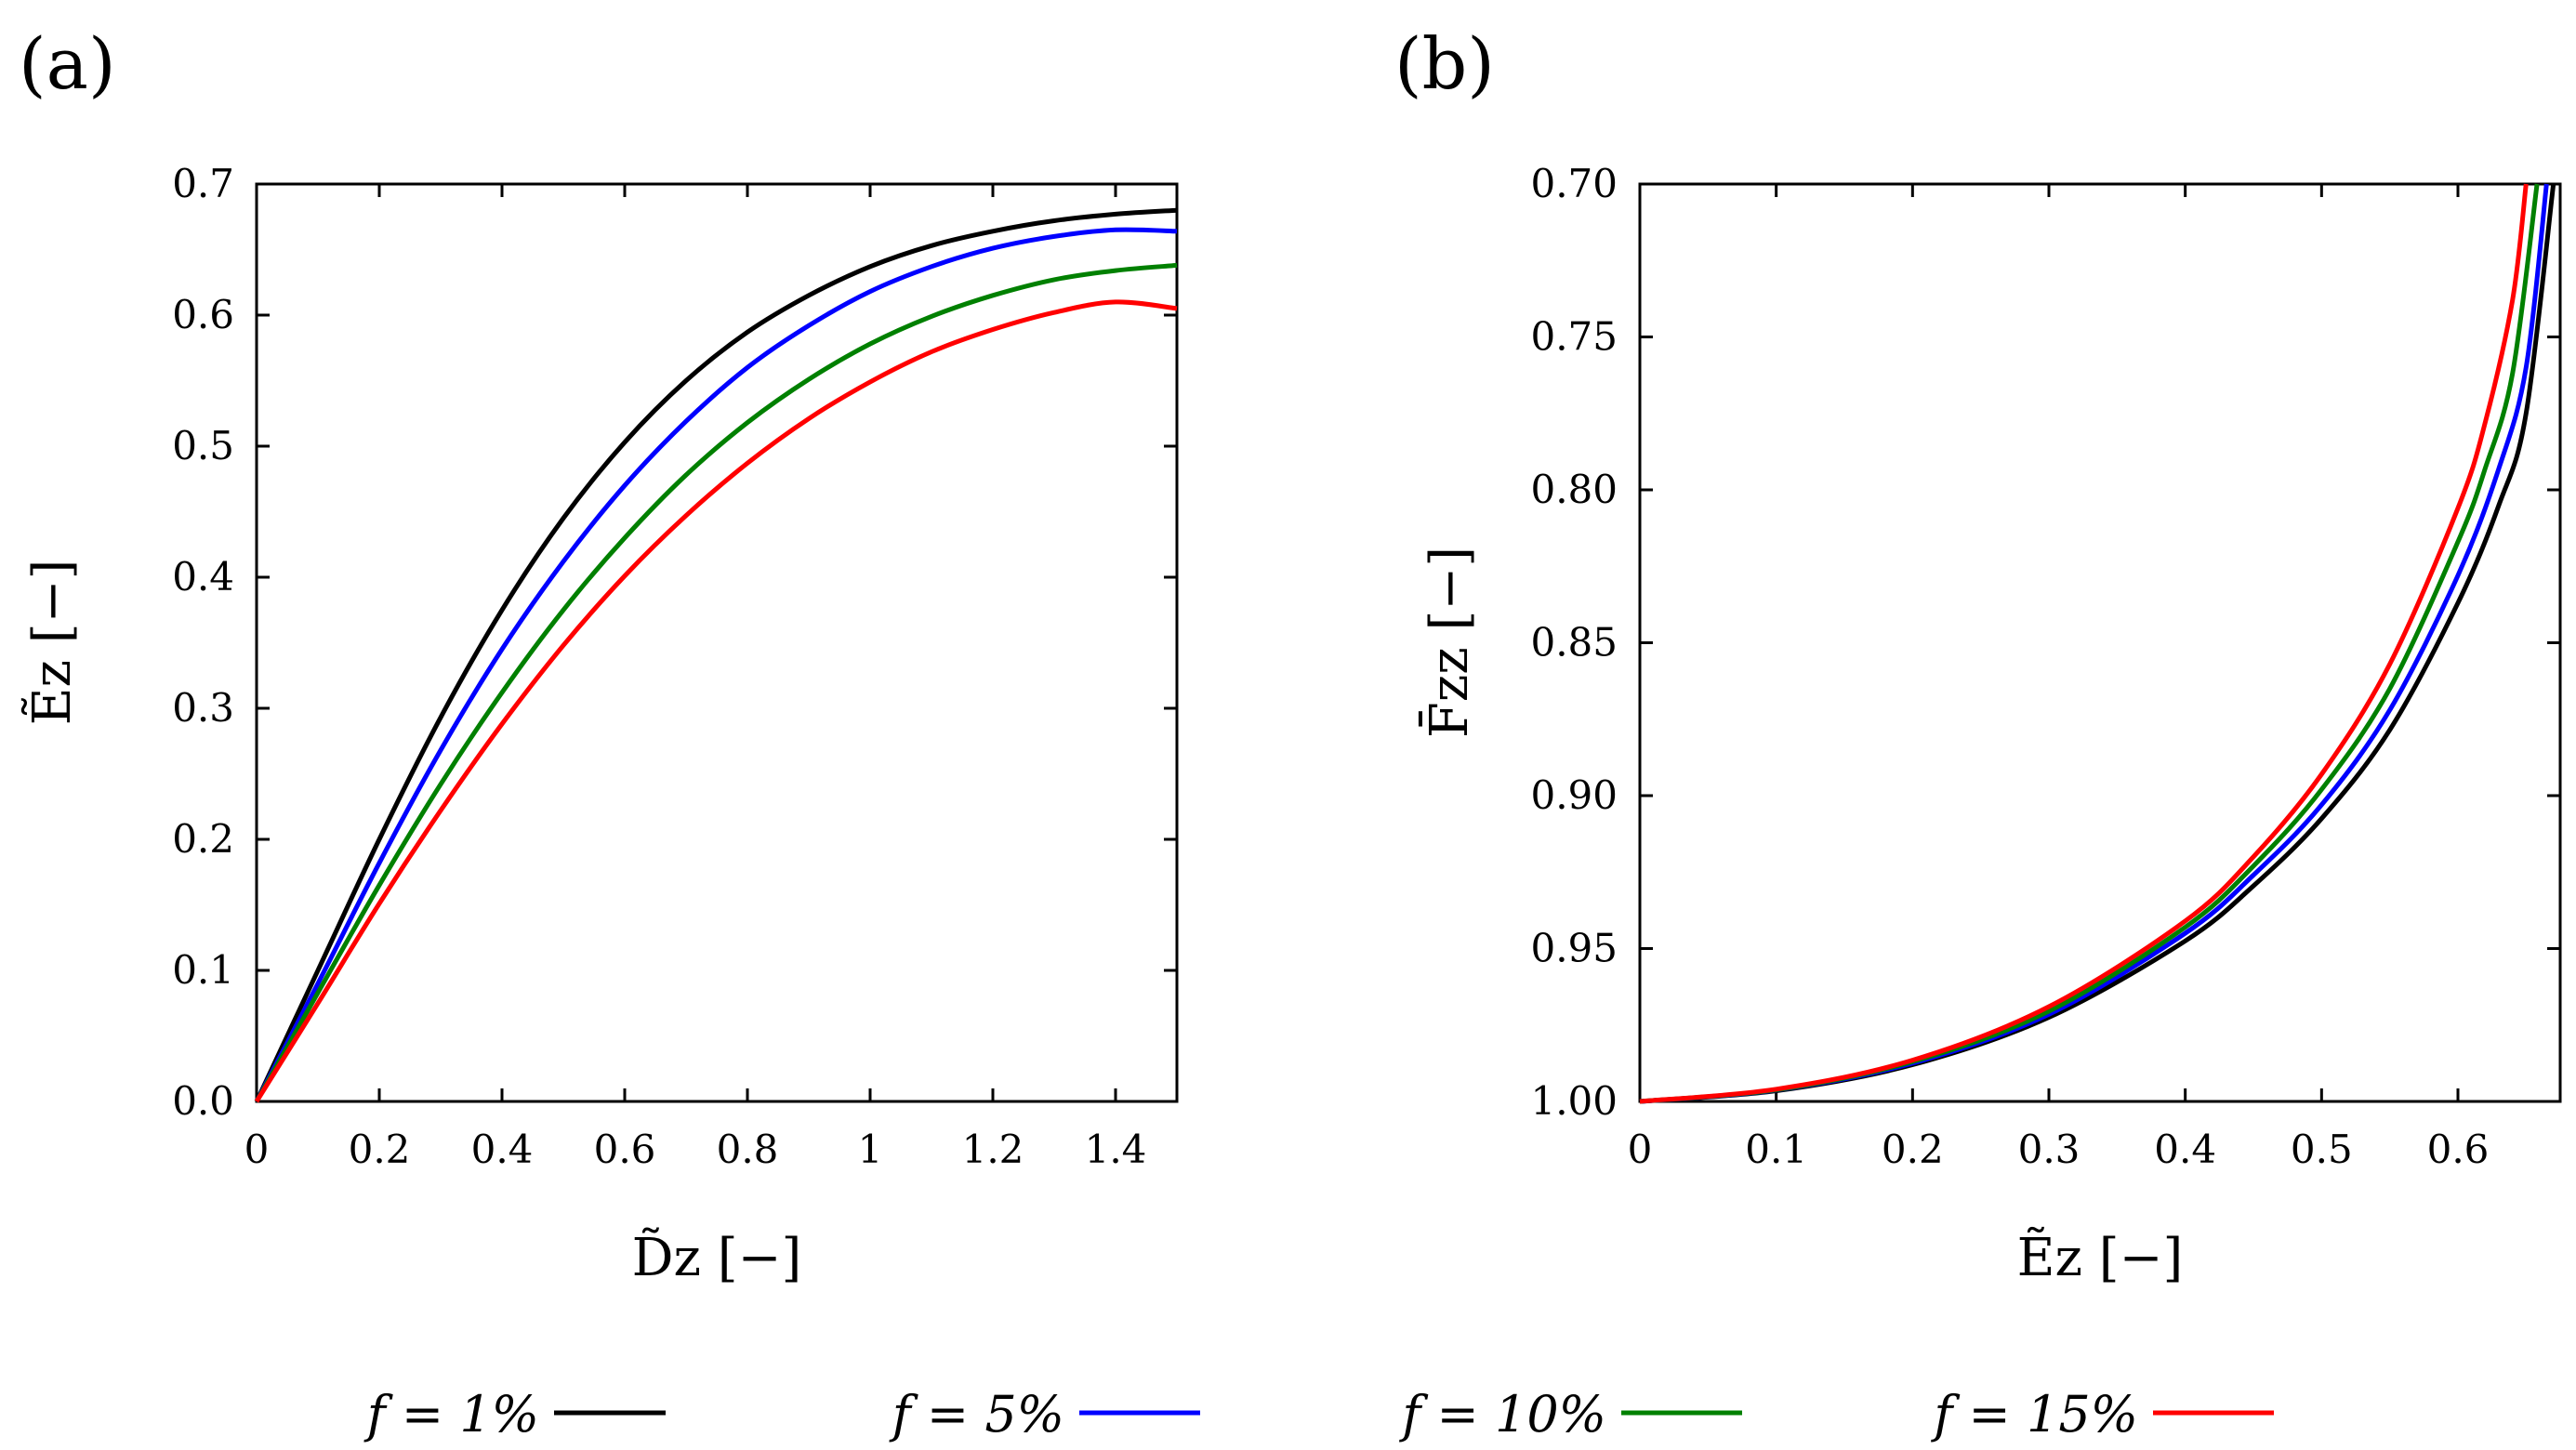 This screenshot has width=2576, height=1450. I want to click on legend-item-f15: f = 15%, so click(2102, 1414).